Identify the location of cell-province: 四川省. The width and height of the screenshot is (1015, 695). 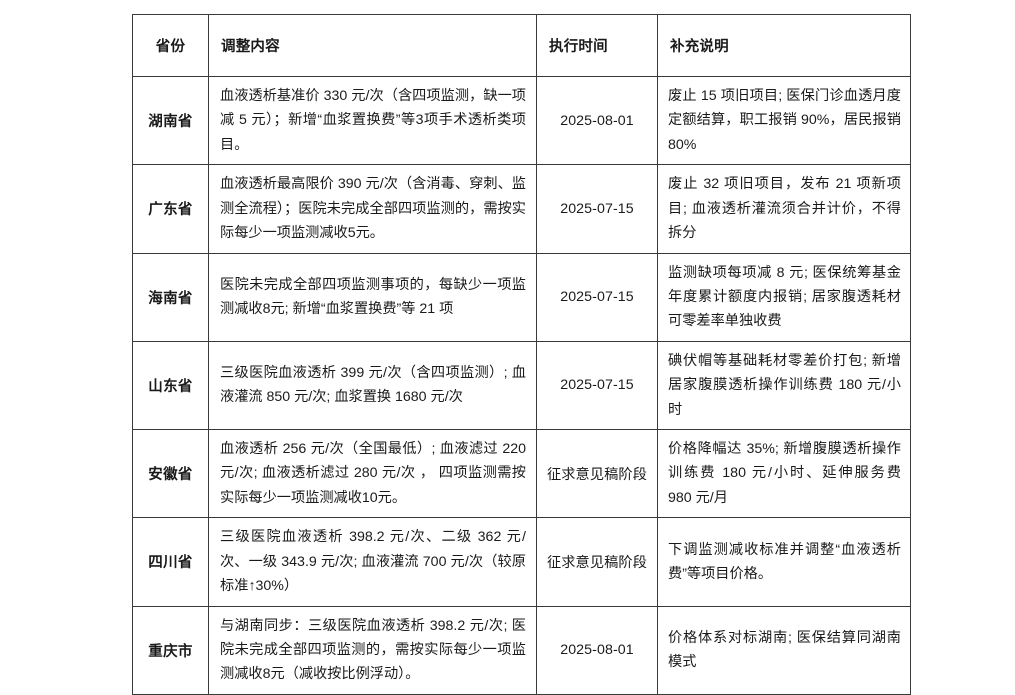
(170, 562).